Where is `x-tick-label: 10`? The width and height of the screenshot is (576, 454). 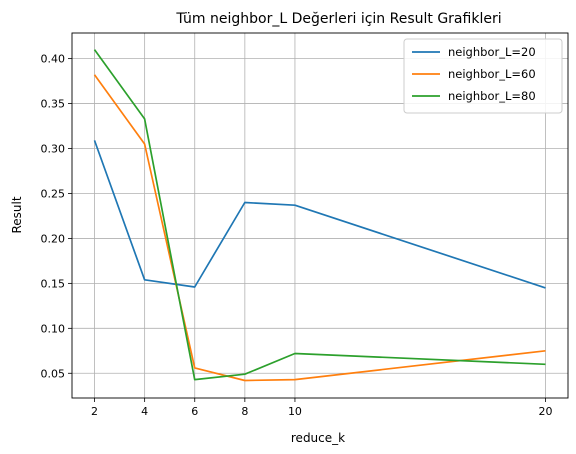
x-tick-label: 10 is located at coordinates (295, 411).